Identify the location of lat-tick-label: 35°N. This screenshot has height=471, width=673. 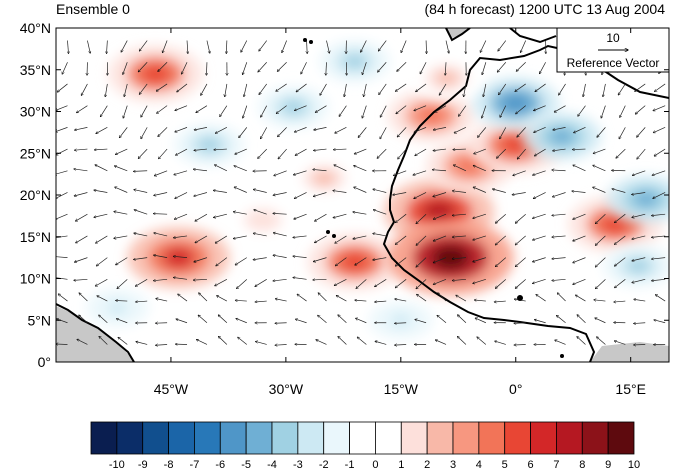
(35, 70).